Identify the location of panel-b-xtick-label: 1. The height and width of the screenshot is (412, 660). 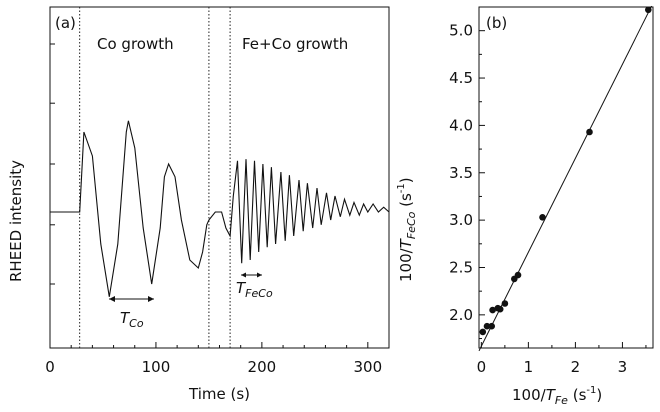
(529, 367).